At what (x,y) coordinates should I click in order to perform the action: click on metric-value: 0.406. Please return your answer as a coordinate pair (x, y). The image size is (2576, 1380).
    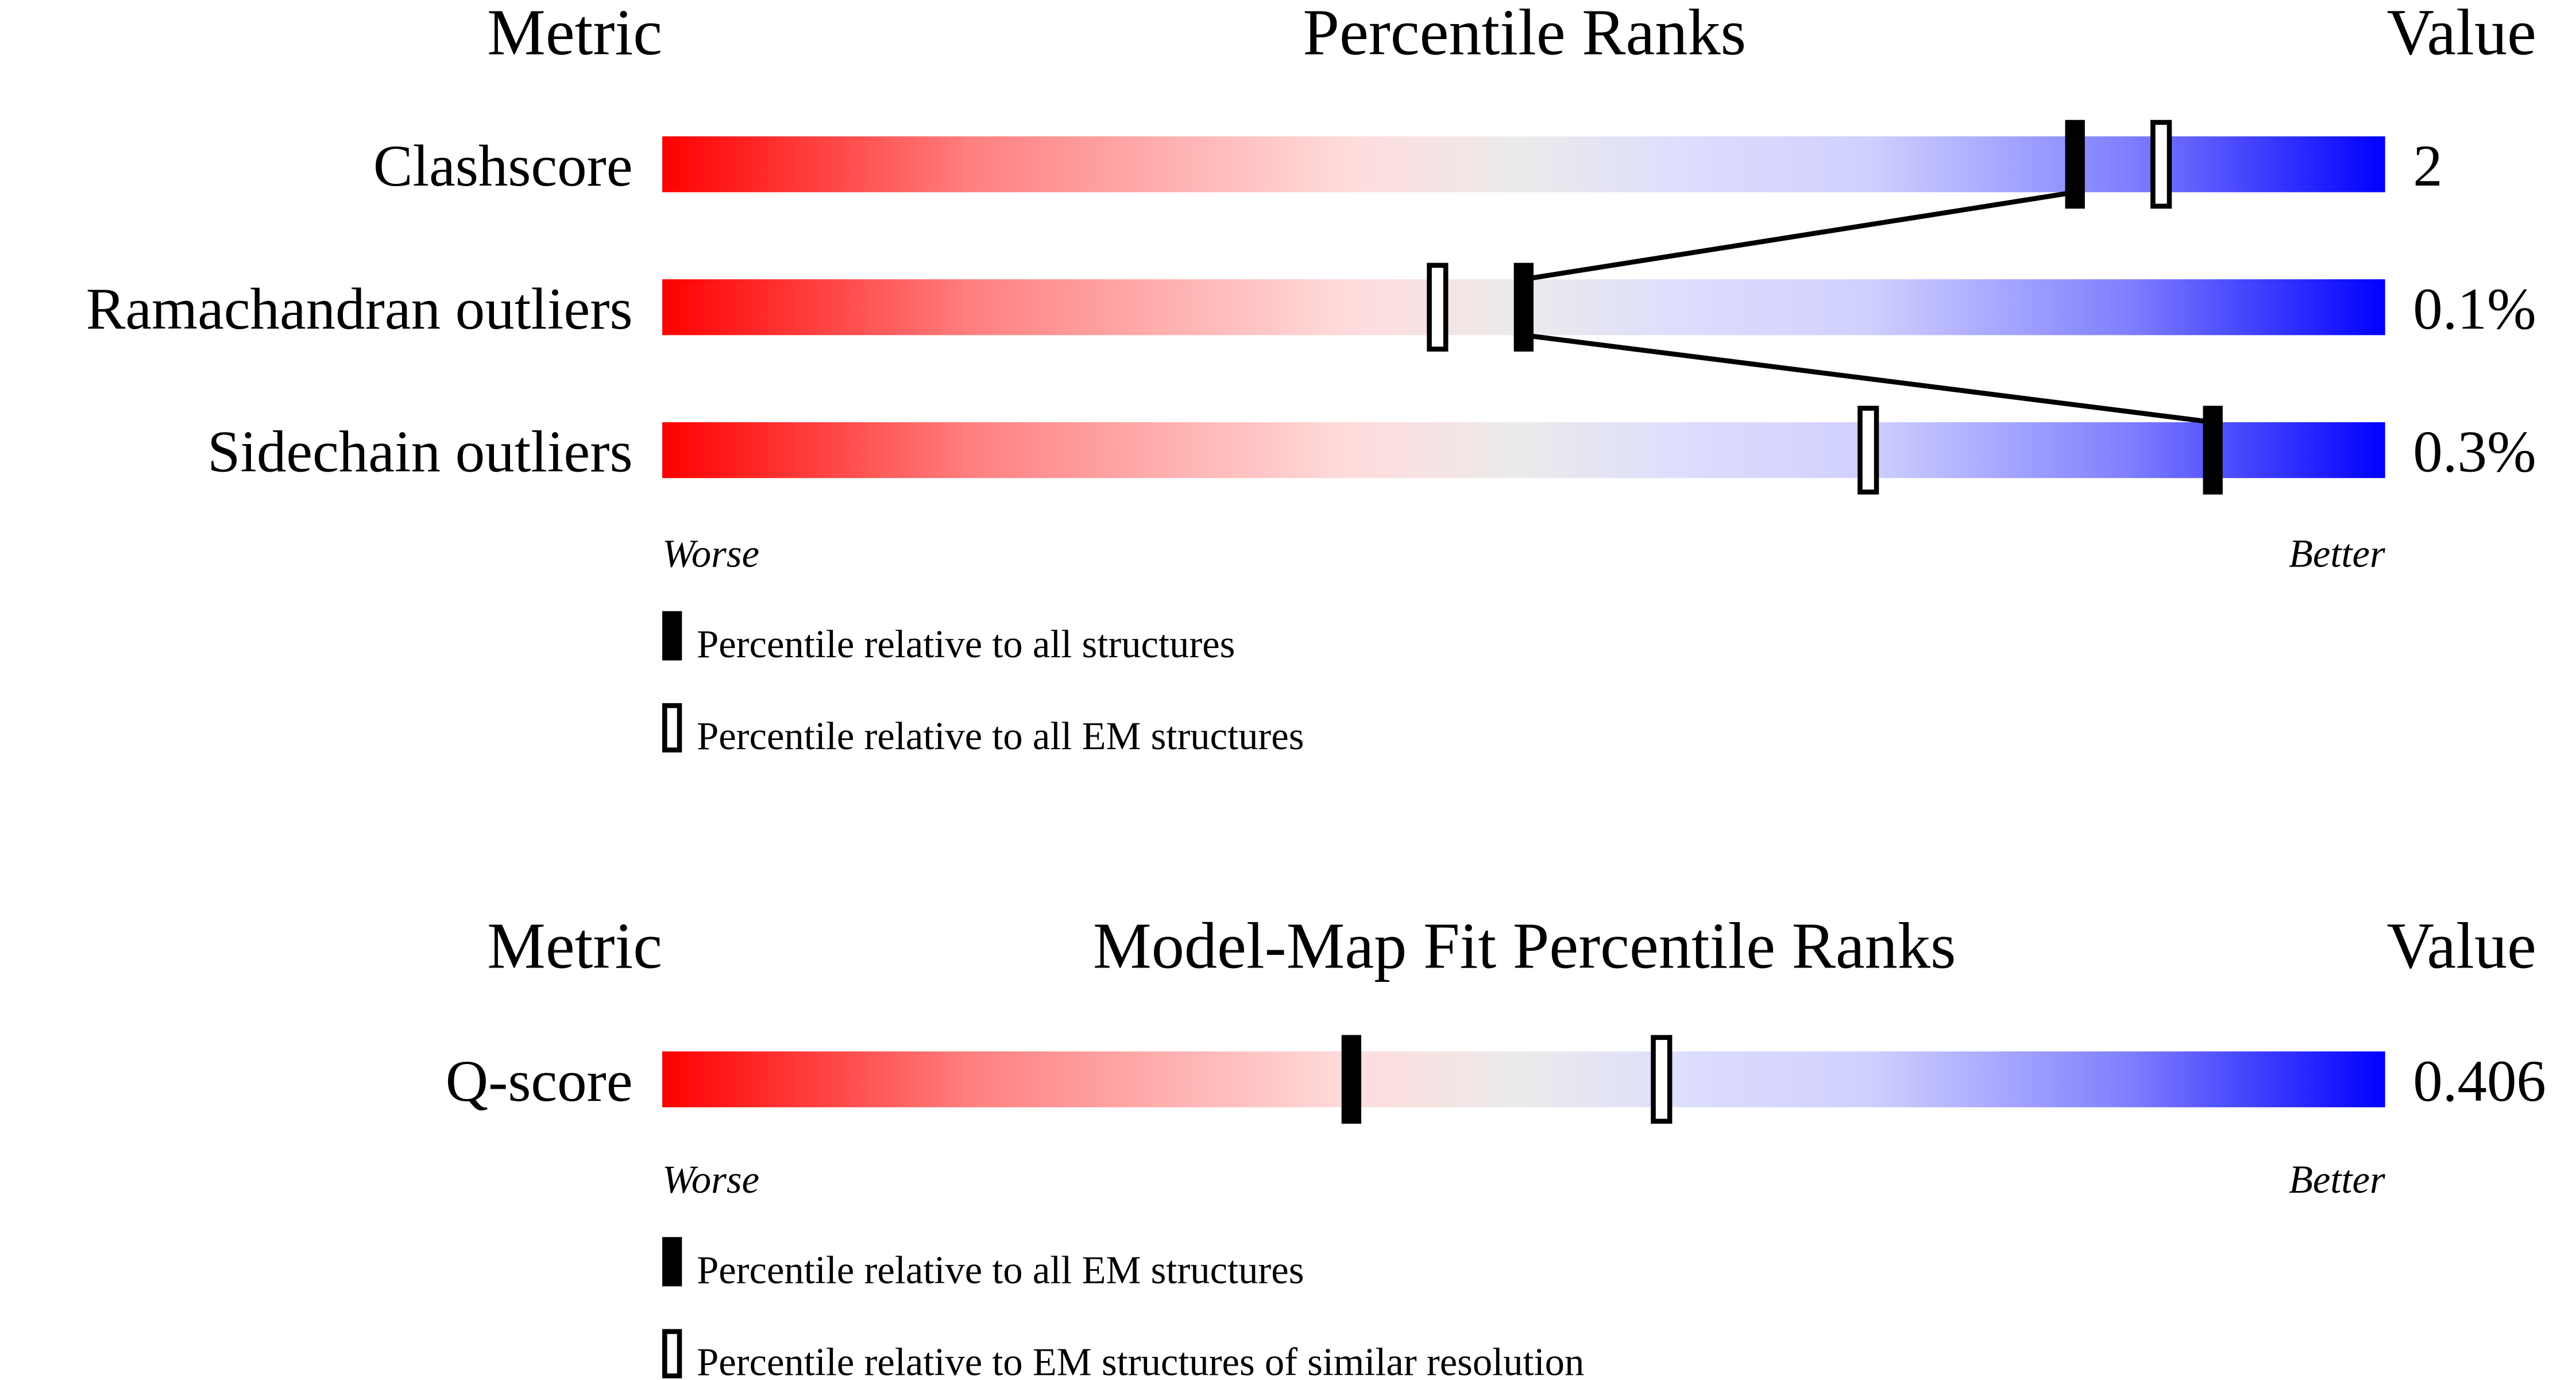
    Looking at the image, I should click on (2479, 1081).